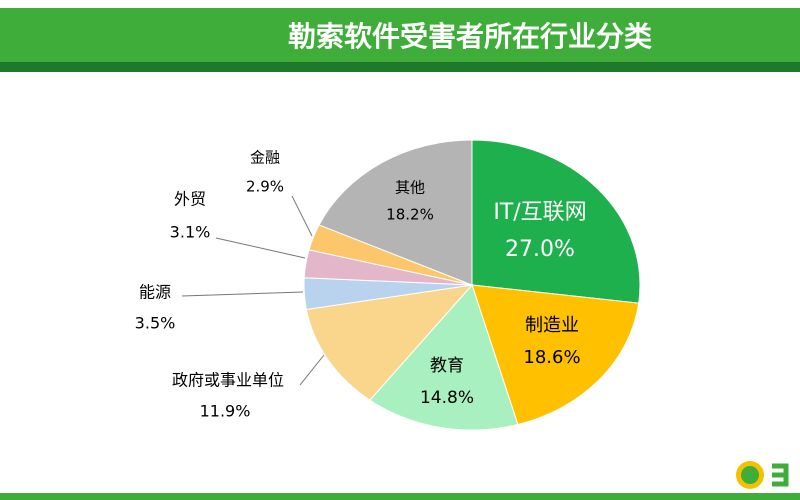  What do you see at coordinates (400, 496) in the screenshot?
I see `footer-band` at bounding box center [400, 496].